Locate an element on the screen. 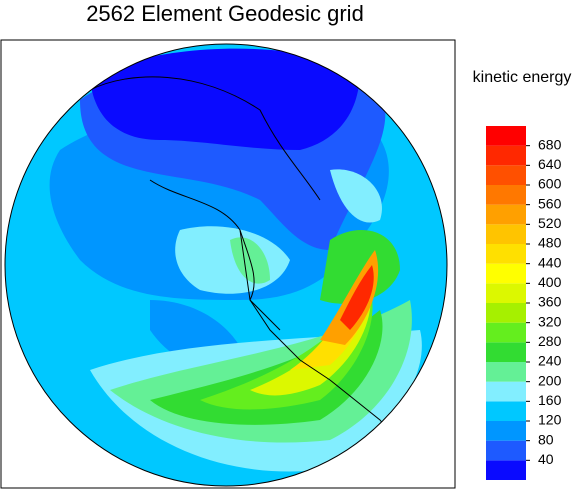 This screenshot has height=489, width=585. colorbar-tick-label: 40 is located at coordinates (546, 459).